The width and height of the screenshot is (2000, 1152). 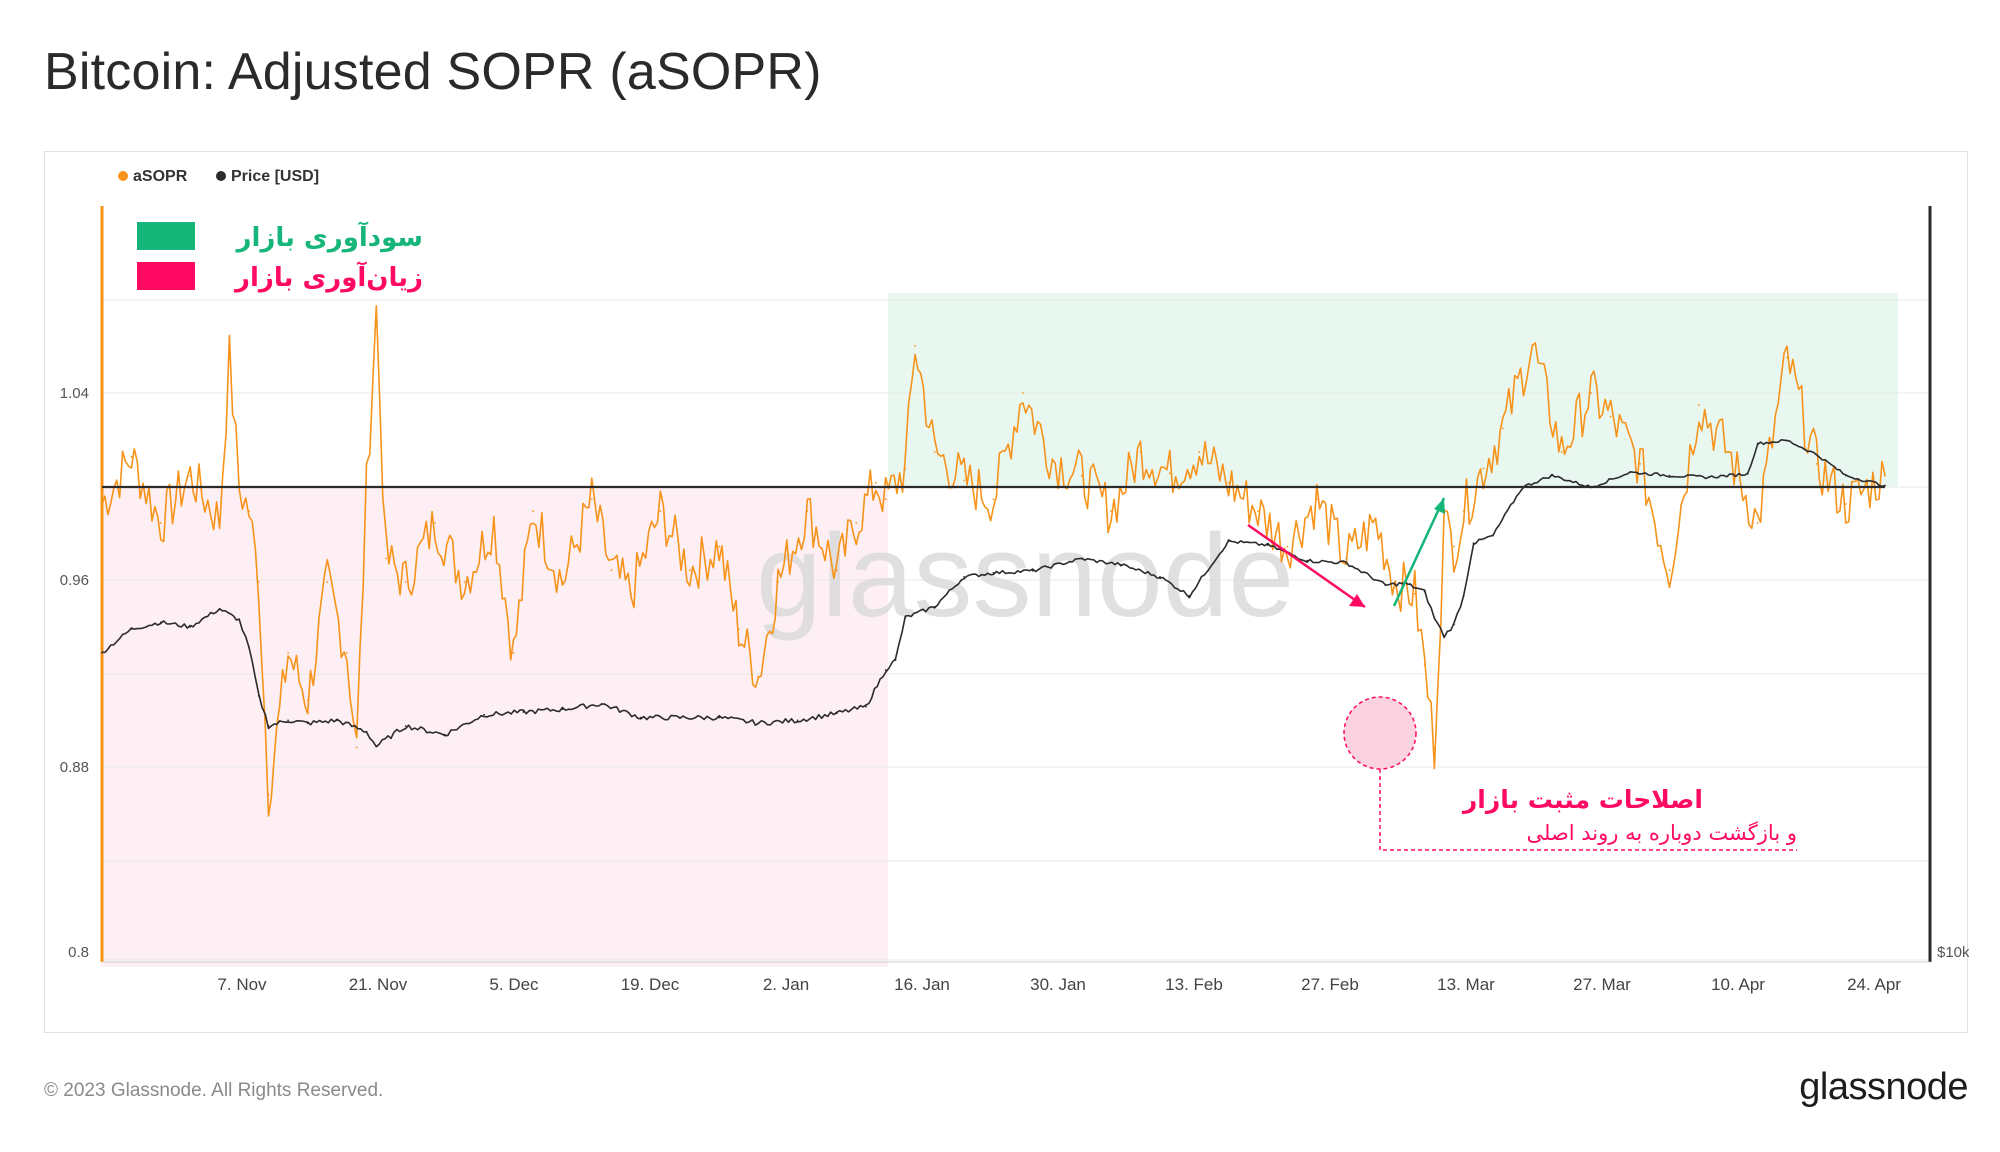 I want to click on x-tick-label: 30. Jan, so click(x=1058, y=984).